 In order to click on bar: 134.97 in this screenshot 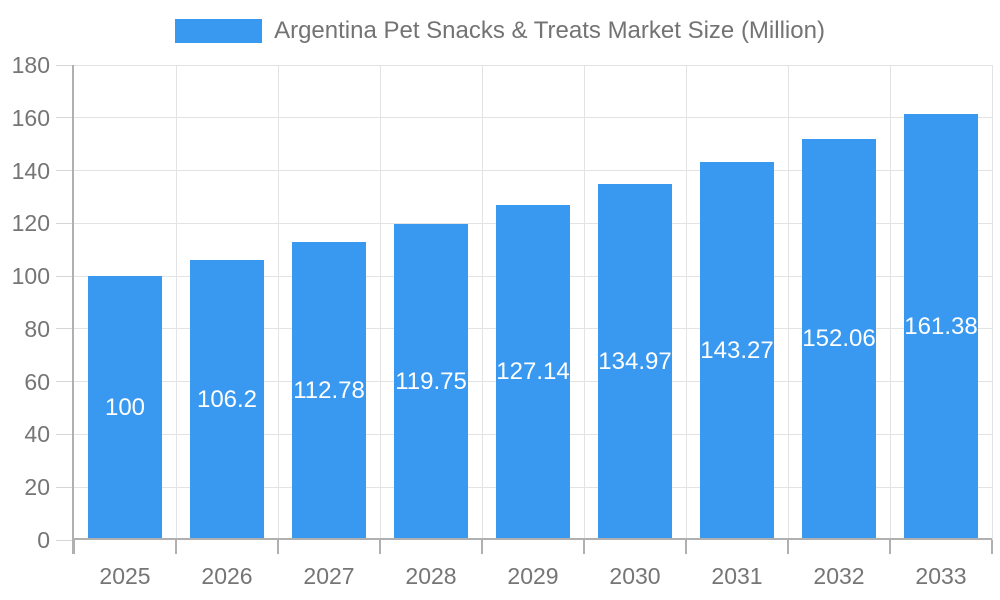, I will do `click(635, 361)`.